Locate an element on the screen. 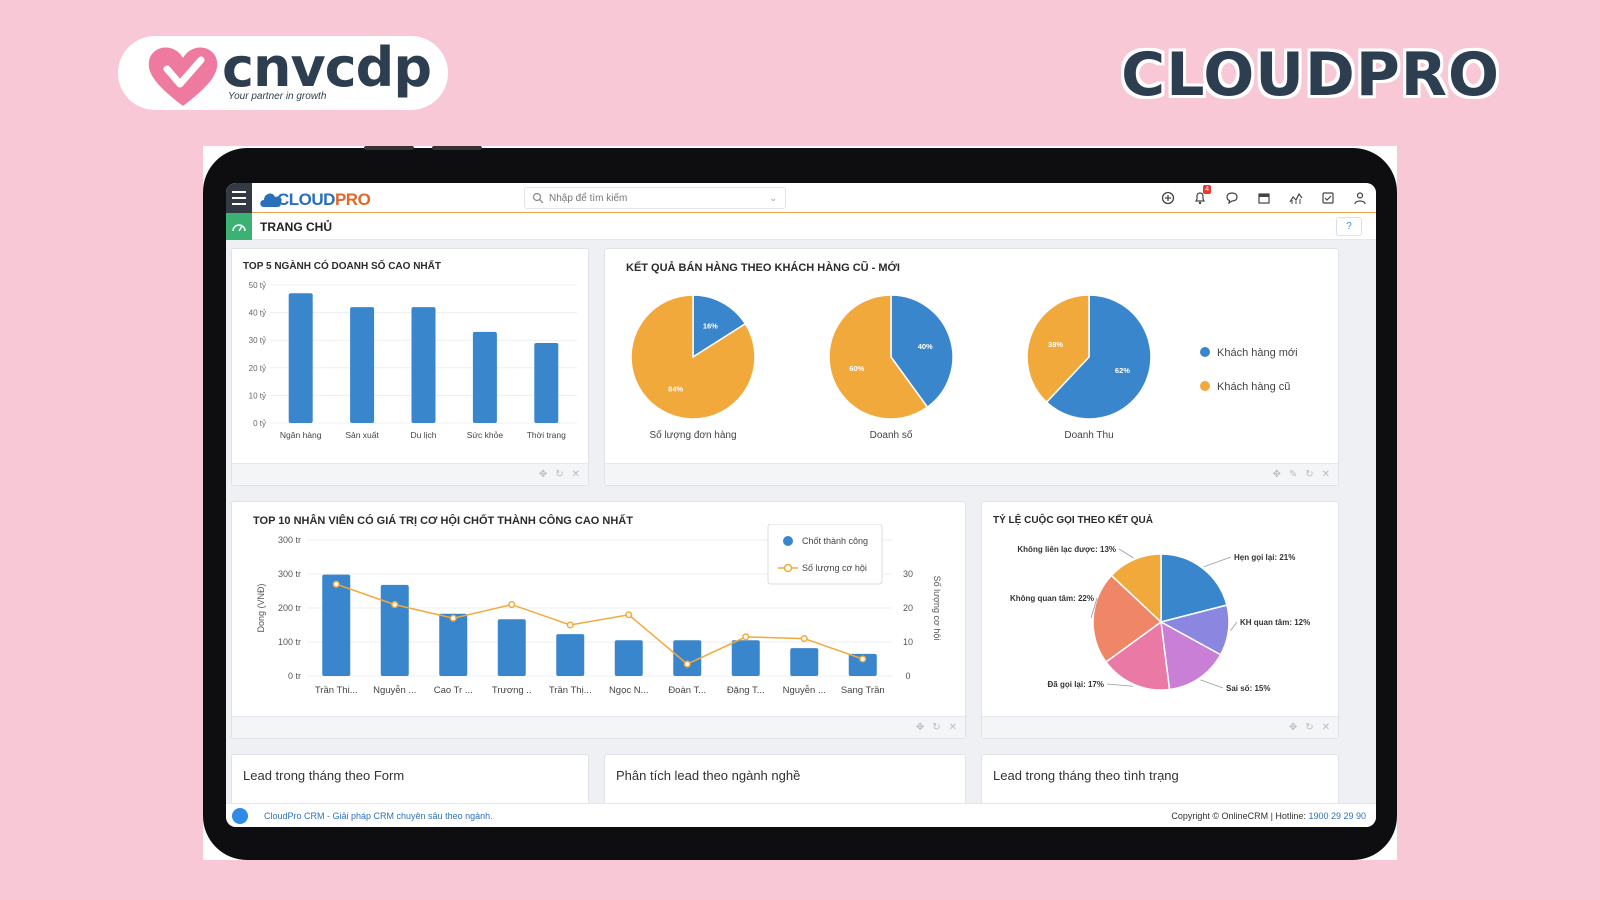  x-tick-label: Ngân hàng is located at coordinates (301, 435).